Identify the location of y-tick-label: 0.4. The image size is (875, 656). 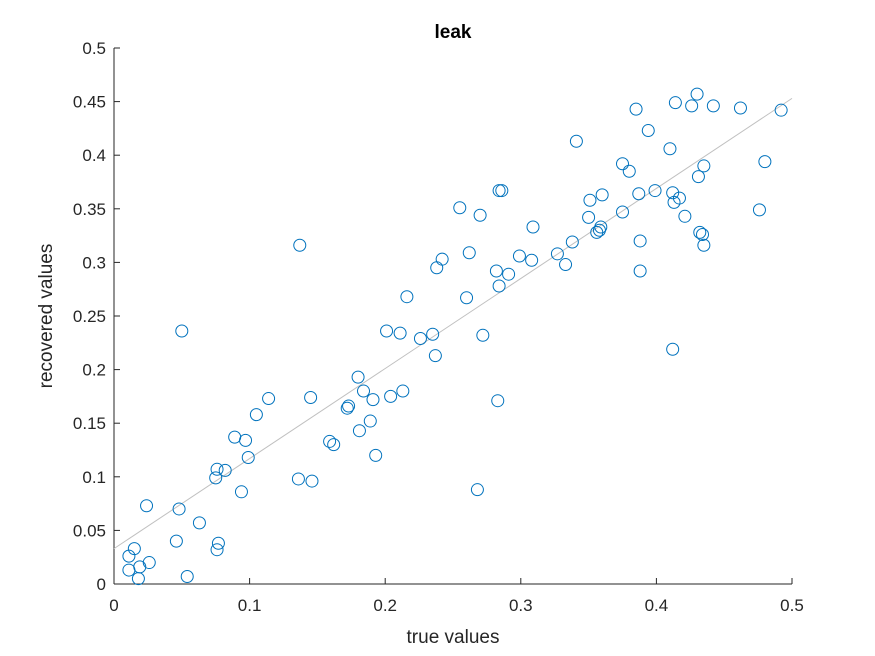
(94, 155).